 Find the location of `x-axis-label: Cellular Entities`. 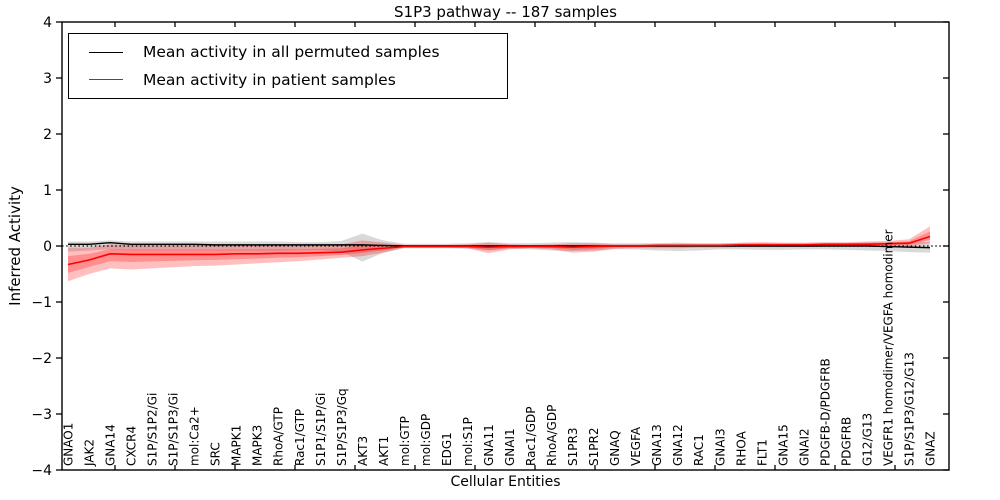

x-axis-label: Cellular Entities is located at coordinates (505, 482).